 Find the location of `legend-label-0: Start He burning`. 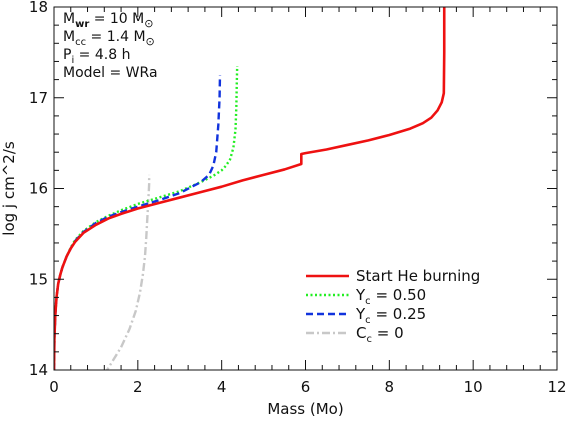

legend-label-0: Start He burning is located at coordinates (418, 276).